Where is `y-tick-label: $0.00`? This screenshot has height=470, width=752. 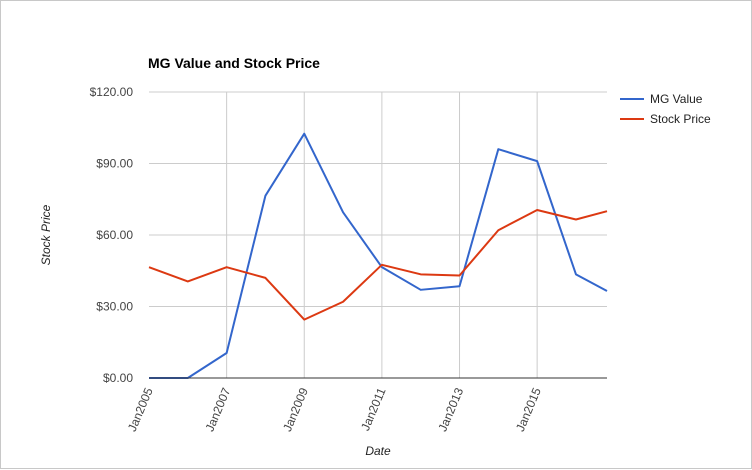
y-tick-label: $0.00 is located at coordinates (118, 378).